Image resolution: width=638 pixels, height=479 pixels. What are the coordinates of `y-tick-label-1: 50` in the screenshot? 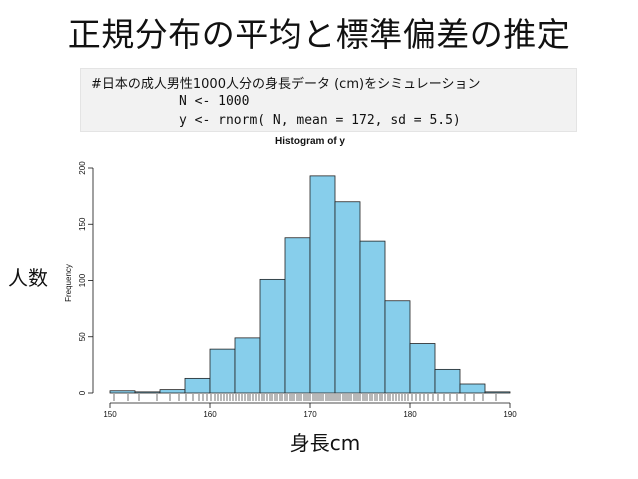 It's located at (82, 336).